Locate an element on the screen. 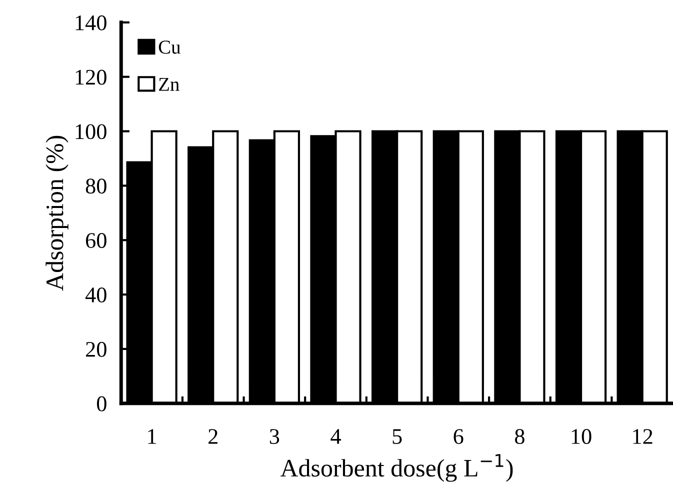  x-axis-title: Adsorbent dose(g L$^{−1}$) is located at coordinates (396, 468).